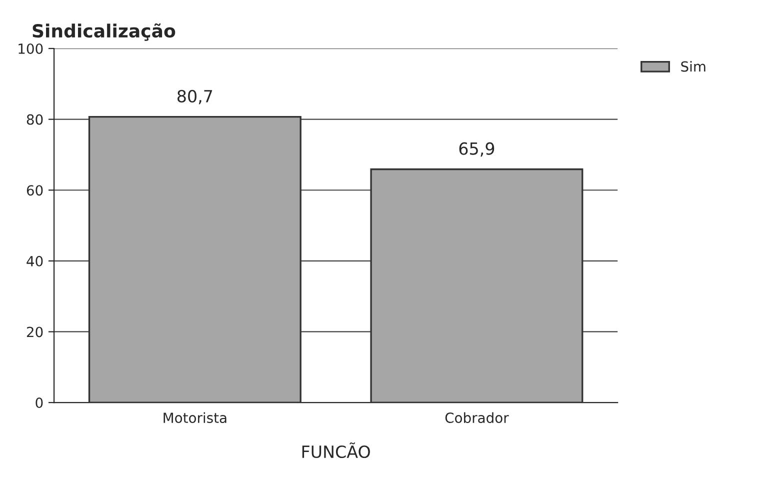  What do you see at coordinates (693, 66) in the screenshot?
I see `legend-label: Sim` at bounding box center [693, 66].